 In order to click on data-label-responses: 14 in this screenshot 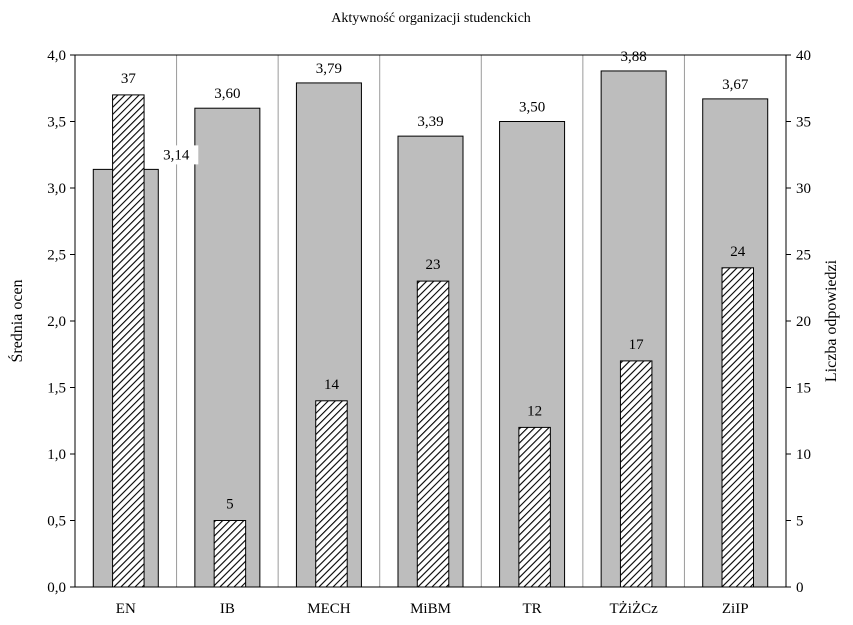, I will do `click(332, 385)`.